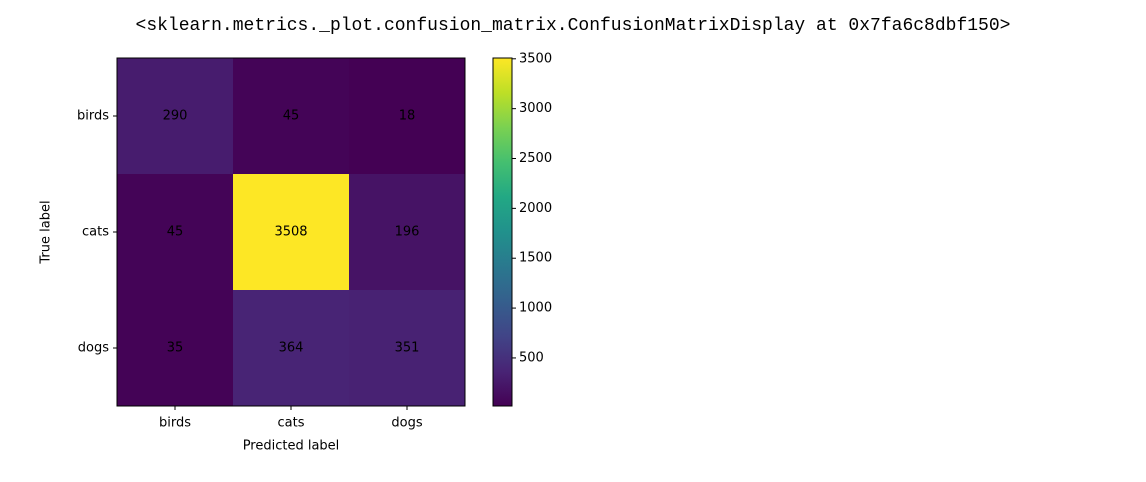 The height and width of the screenshot is (482, 1146). I want to click on cell-label: 351, so click(407, 348).